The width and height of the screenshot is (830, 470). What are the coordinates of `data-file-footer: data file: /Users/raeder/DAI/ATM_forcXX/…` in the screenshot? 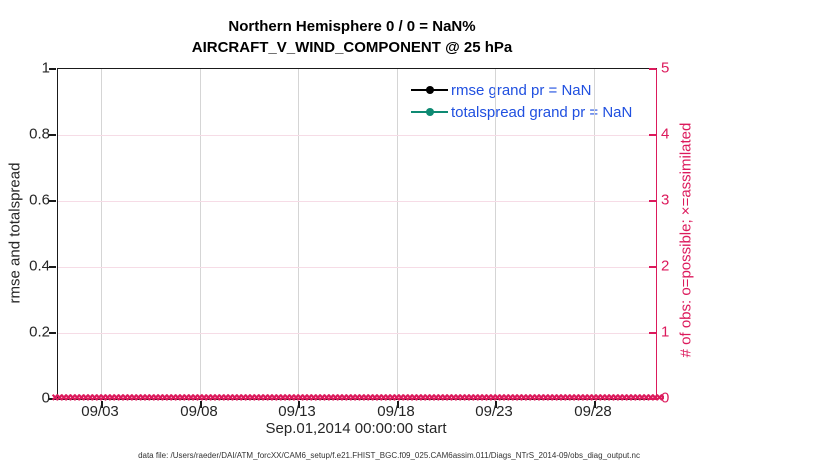 It's located at (389, 455).